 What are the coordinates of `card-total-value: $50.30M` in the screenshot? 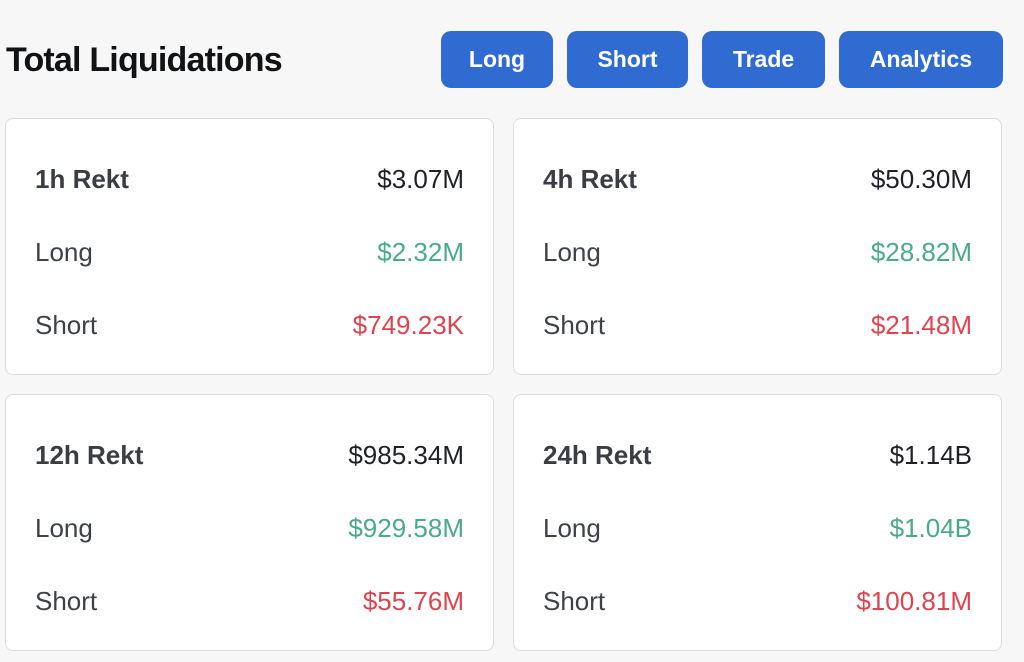 It's located at (921, 179).